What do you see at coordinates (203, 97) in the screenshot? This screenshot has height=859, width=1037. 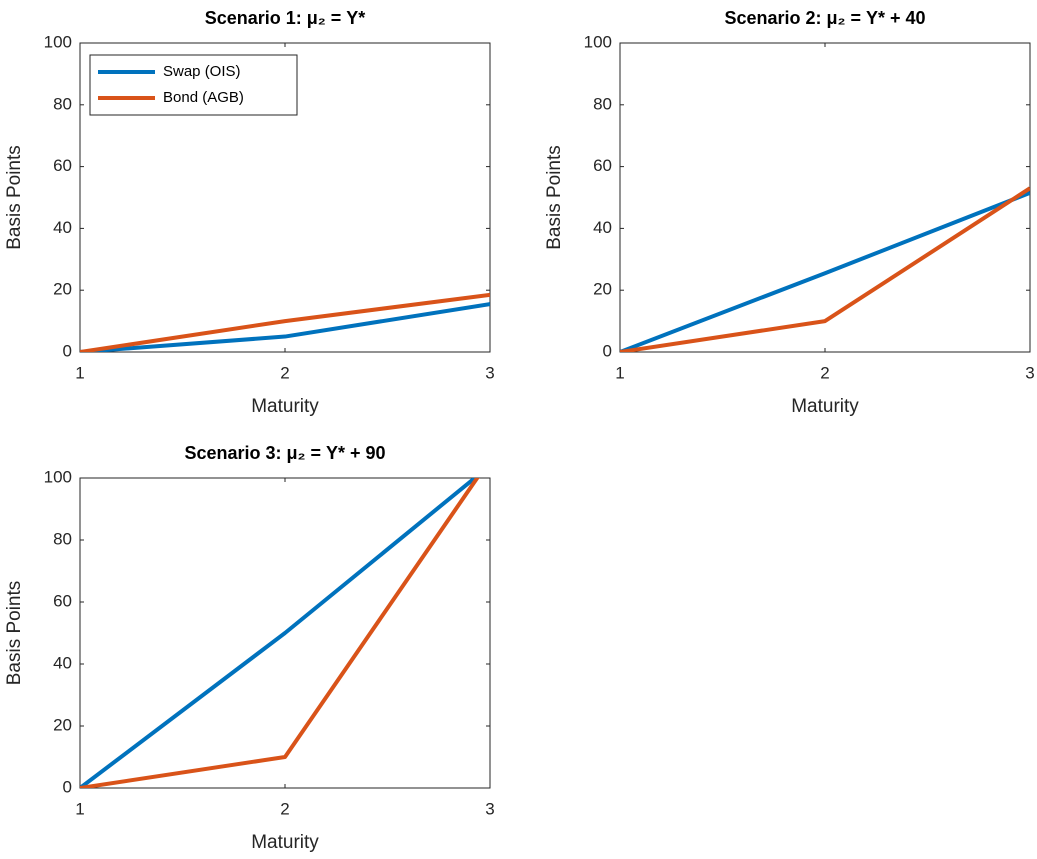 I see `legend-label: Bond (AGB)` at bounding box center [203, 97].